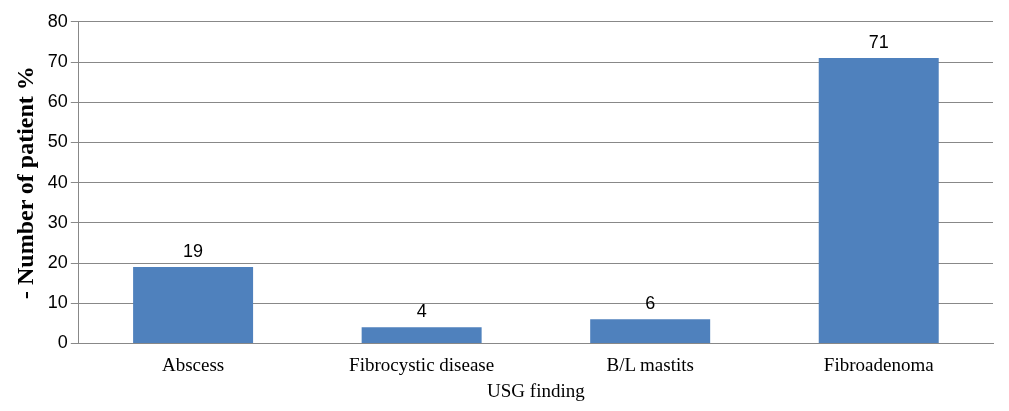 The width and height of the screenshot is (1009, 411). What do you see at coordinates (879, 364) in the screenshot?
I see `x-tick-label: Fibroadenoma` at bounding box center [879, 364].